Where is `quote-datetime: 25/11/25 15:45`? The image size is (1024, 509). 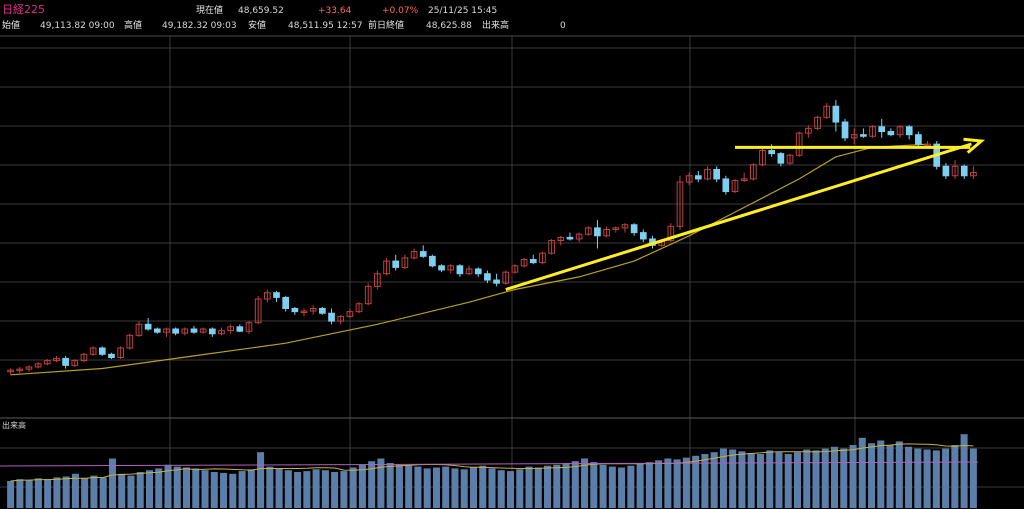 quote-datetime: 25/11/25 15:45 is located at coordinates (463, 11).